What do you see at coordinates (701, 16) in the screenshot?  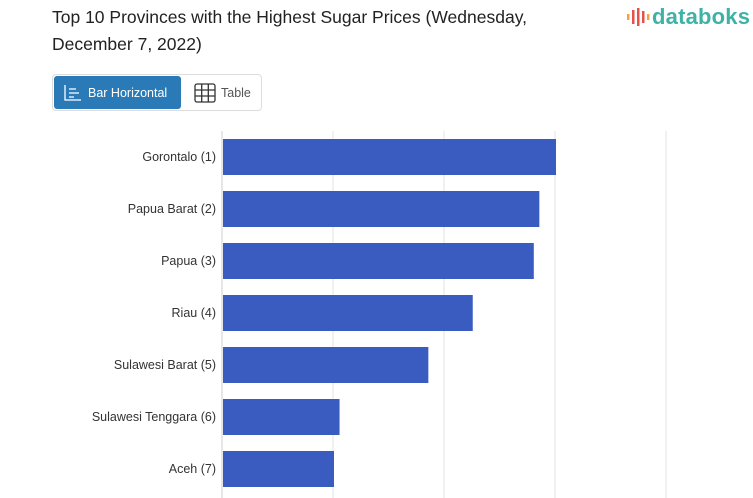 I see `logo-text: databoks` at bounding box center [701, 16].